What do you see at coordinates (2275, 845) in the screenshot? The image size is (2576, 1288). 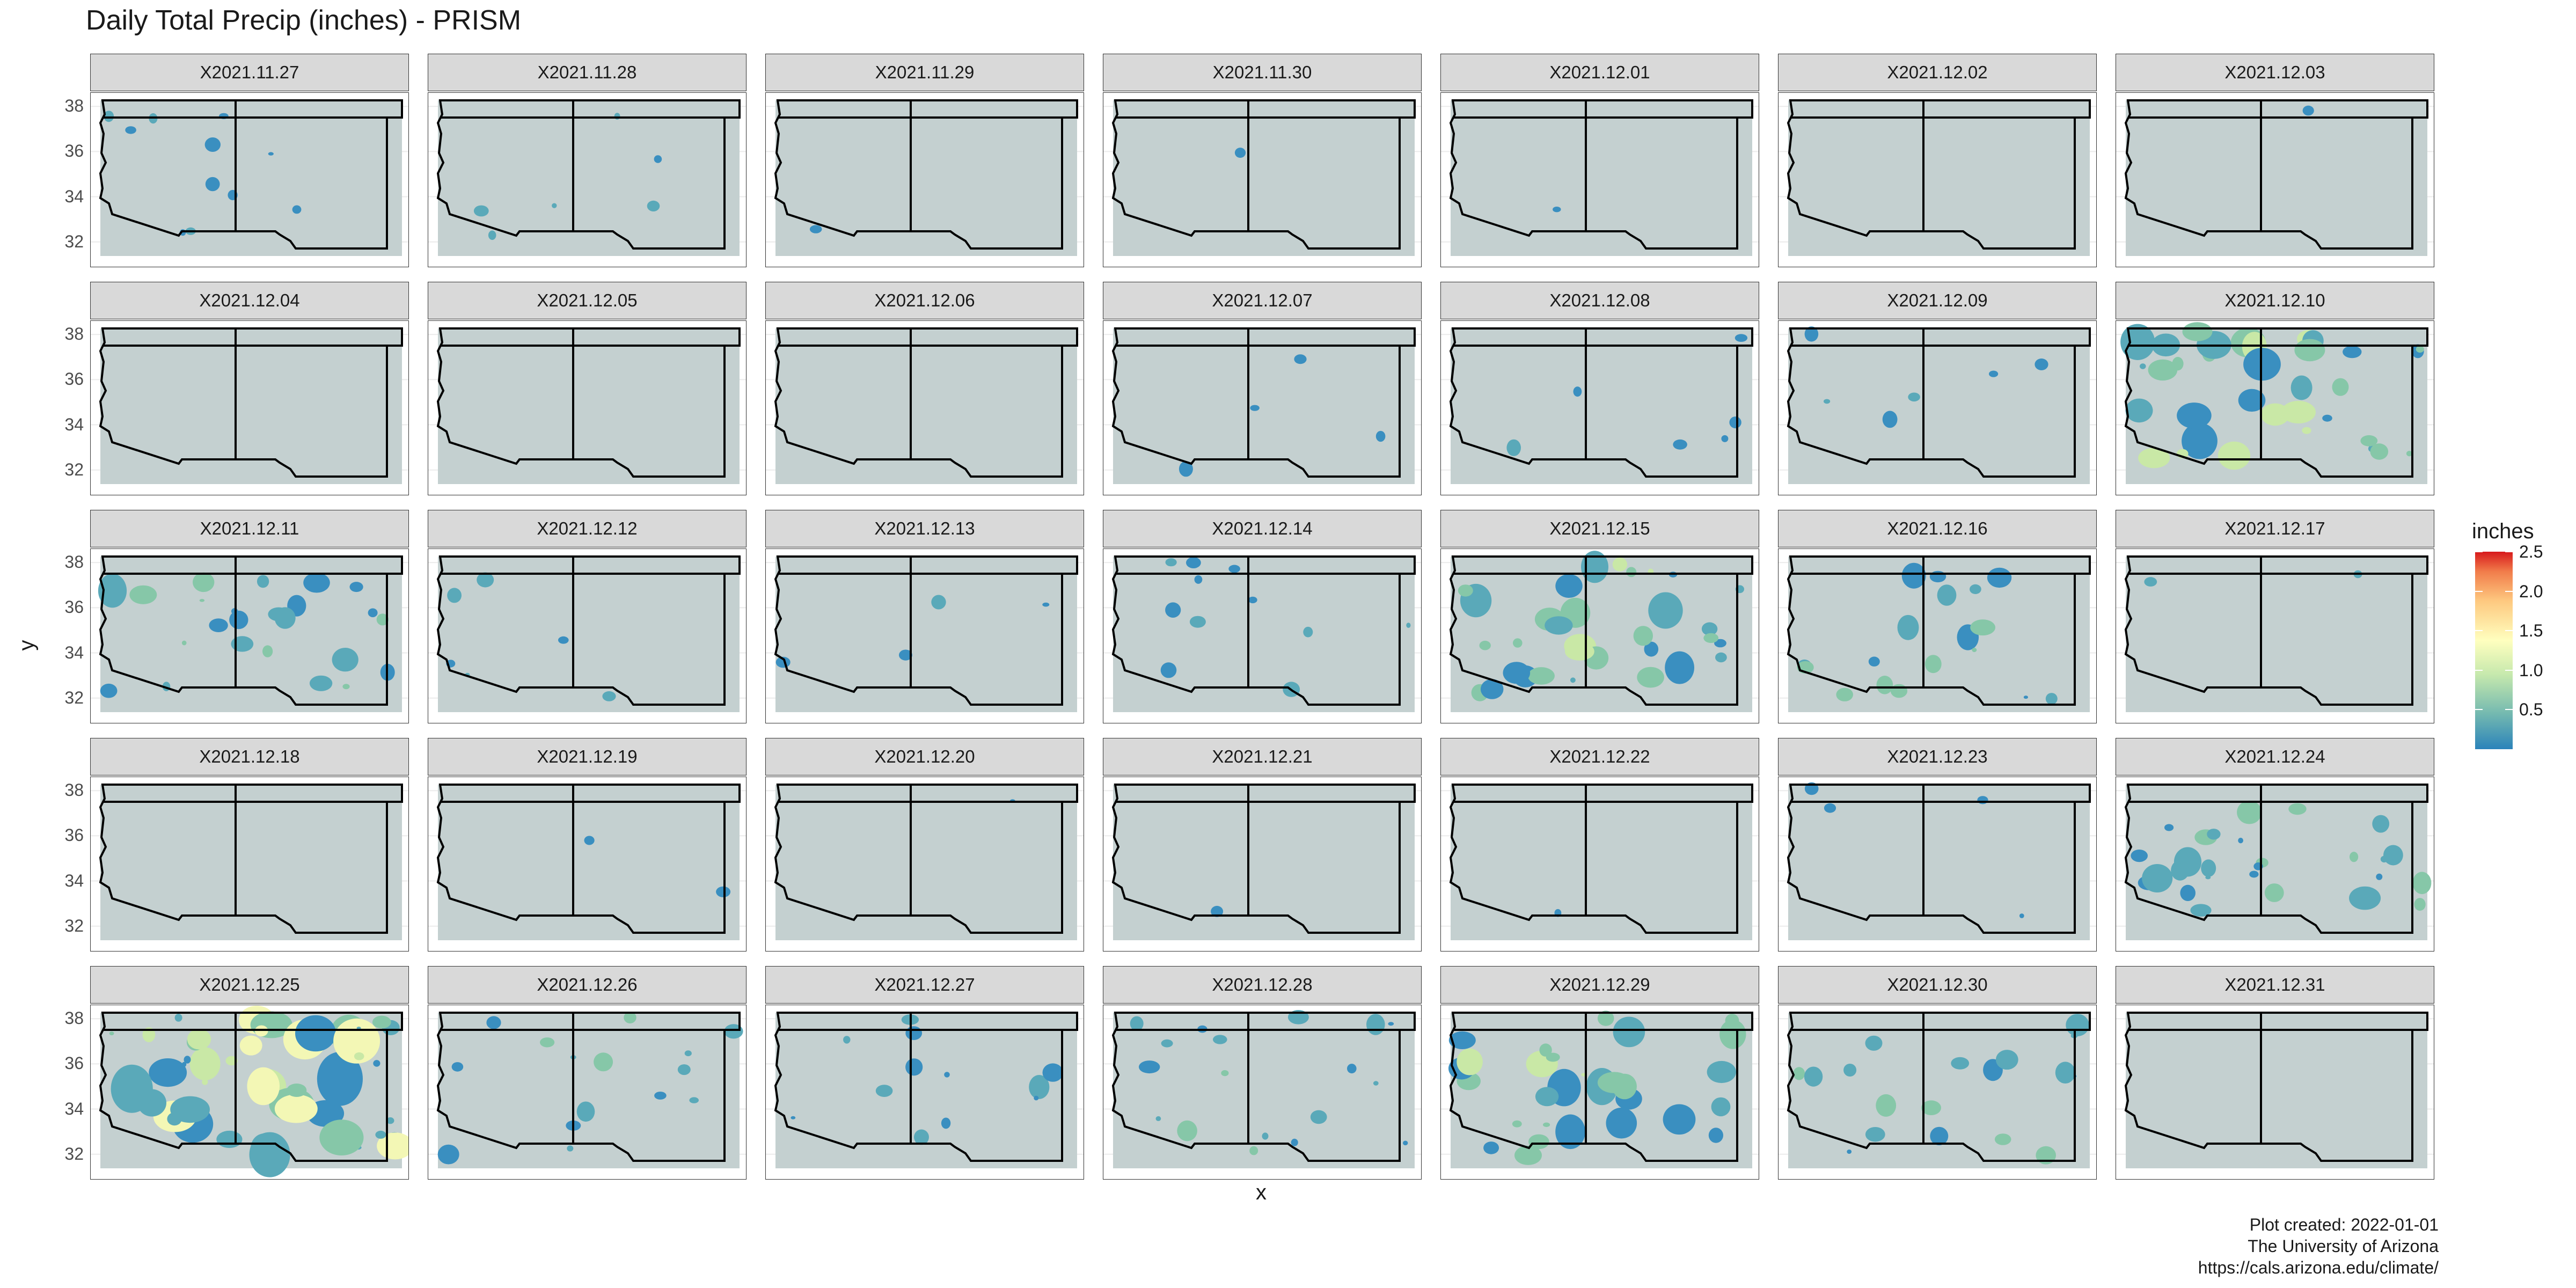 I see `facet-panel: X2021.12.24` at bounding box center [2275, 845].